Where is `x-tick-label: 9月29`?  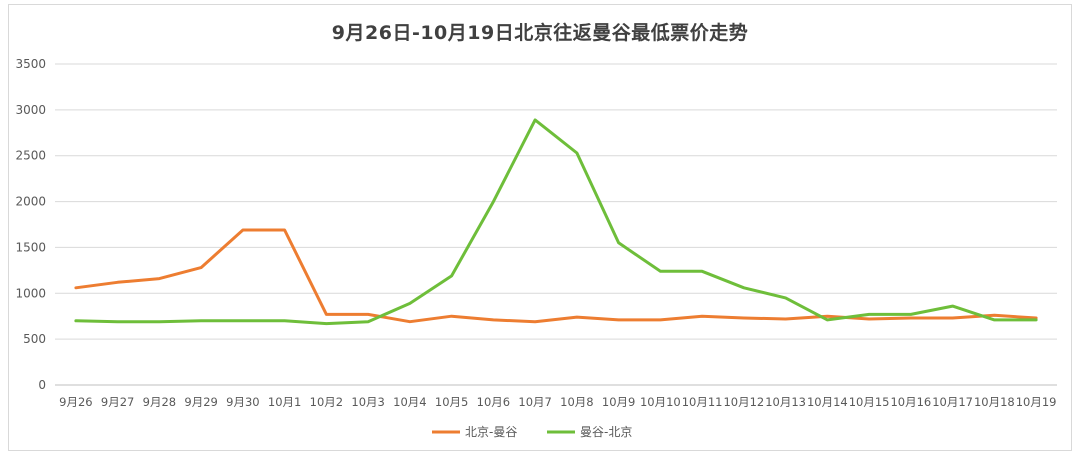
x-tick-label: 9月29 is located at coordinates (200, 402).